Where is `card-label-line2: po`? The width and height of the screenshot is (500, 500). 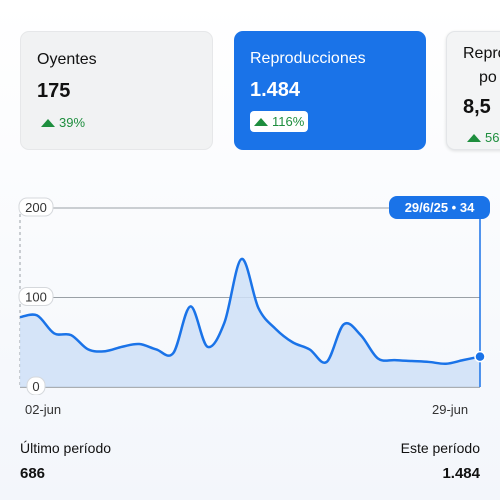 card-label-line2: po is located at coordinates (488, 77).